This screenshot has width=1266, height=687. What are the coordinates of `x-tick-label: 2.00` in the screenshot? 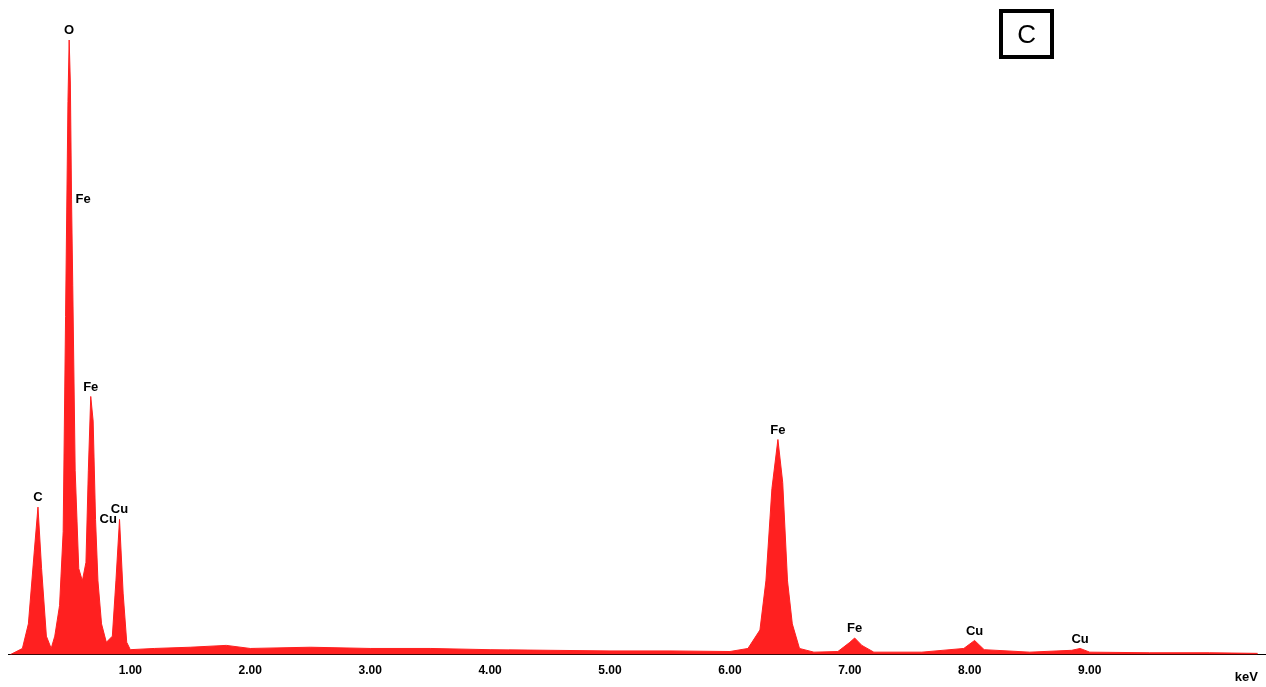 It's located at (250, 670).